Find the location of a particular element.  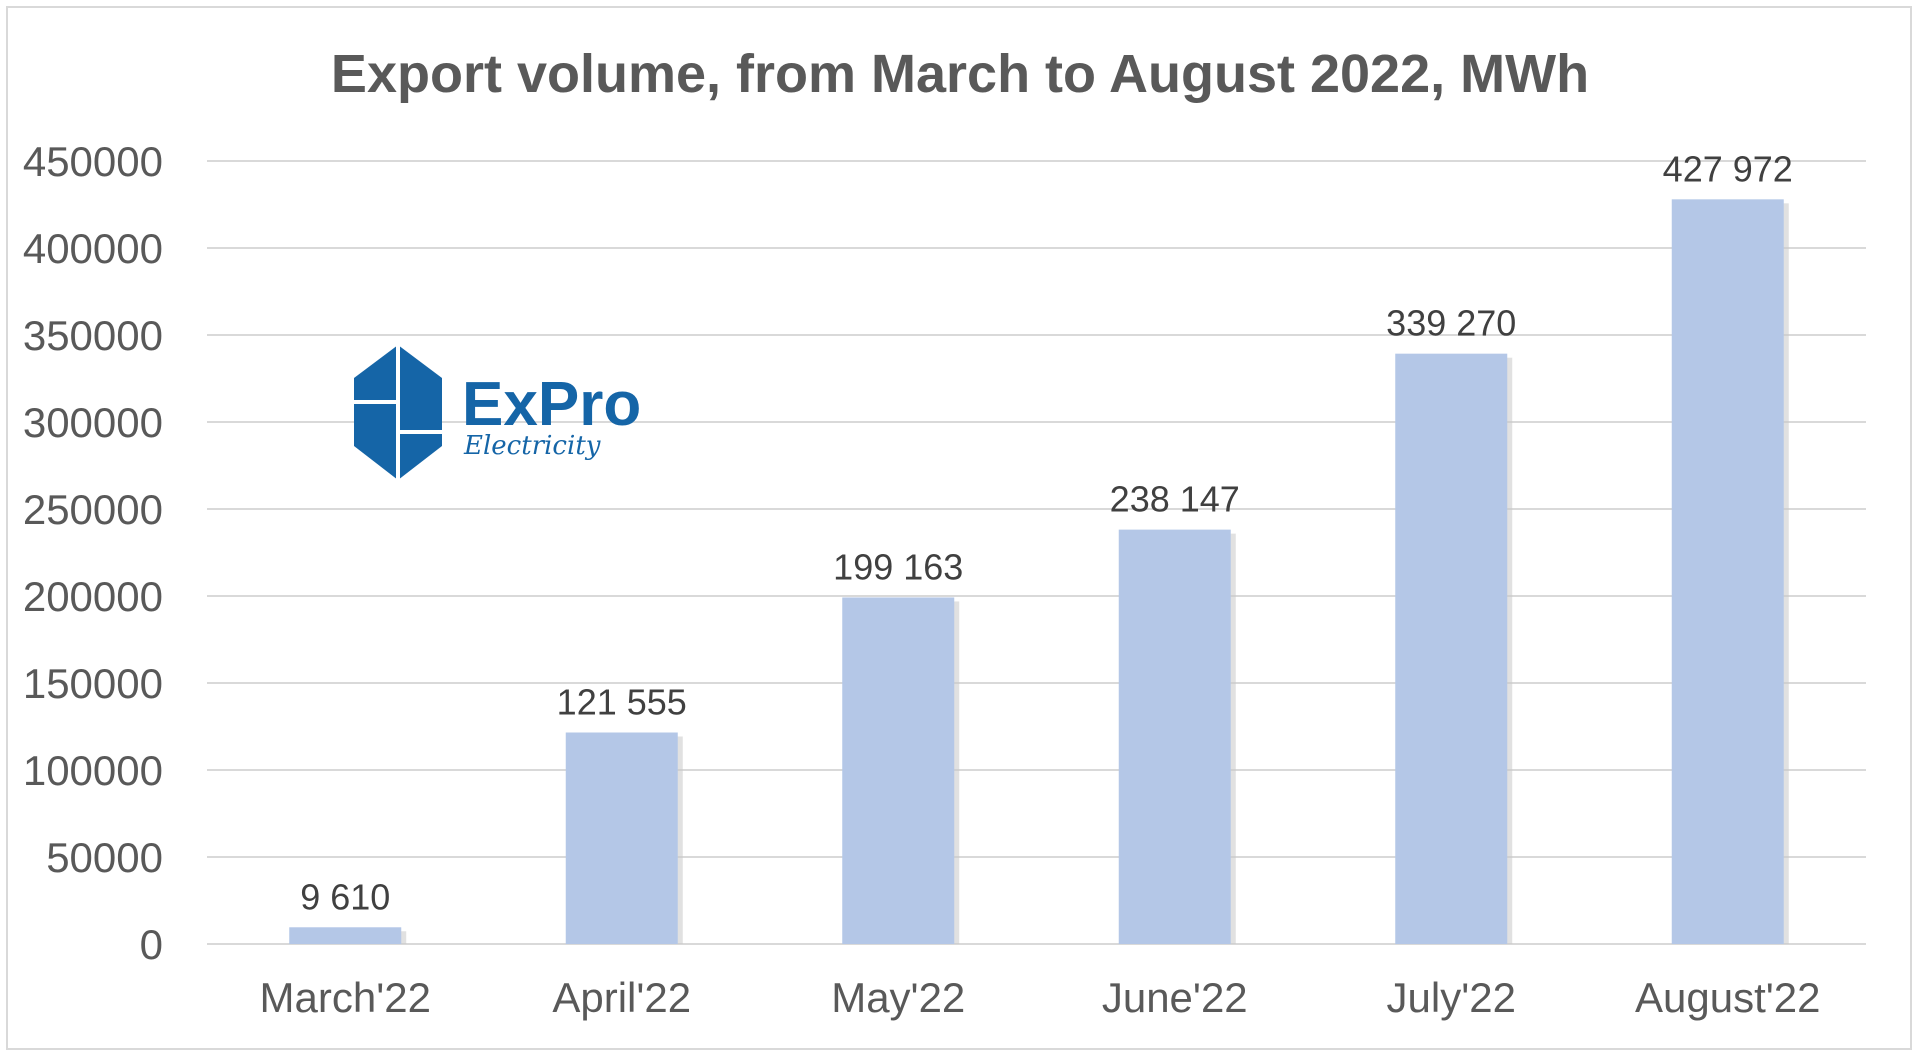

x-tick-label: March'22 is located at coordinates (345, 997).